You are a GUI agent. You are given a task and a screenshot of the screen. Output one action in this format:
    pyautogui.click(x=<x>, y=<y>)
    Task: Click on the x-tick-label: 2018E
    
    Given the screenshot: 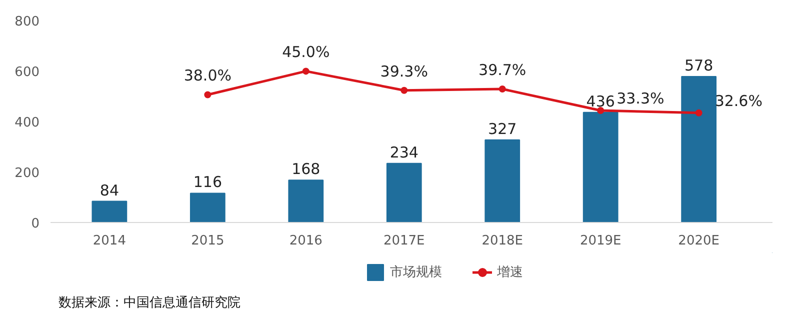 What is the action you would take?
    pyautogui.click(x=503, y=241)
    